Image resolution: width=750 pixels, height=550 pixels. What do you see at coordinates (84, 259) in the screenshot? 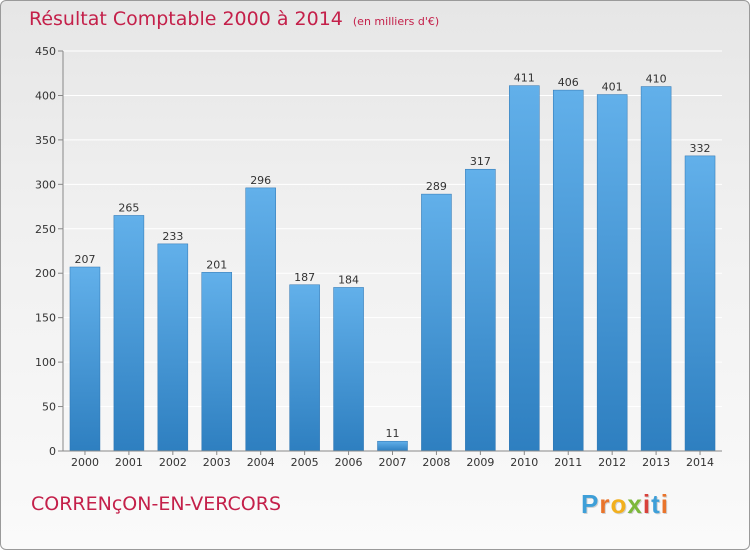
I see `data-label-2000: 207` at bounding box center [84, 259].